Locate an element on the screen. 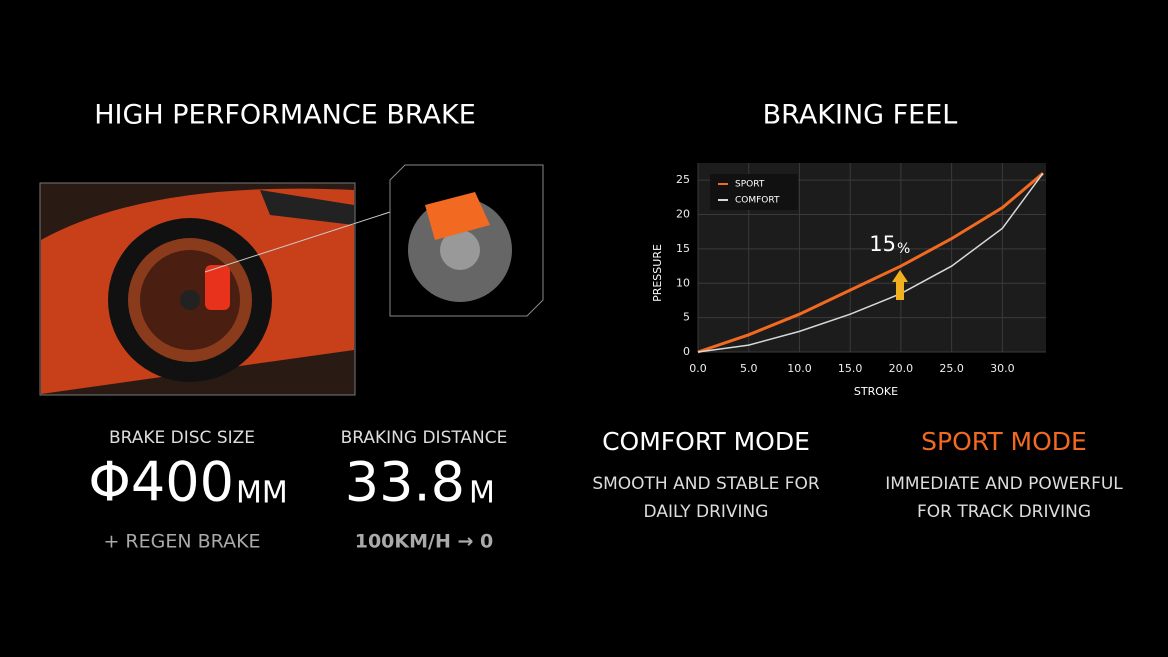 The height and width of the screenshot is (657, 1168). y-tick-label: 0 is located at coordinates (686, 351).